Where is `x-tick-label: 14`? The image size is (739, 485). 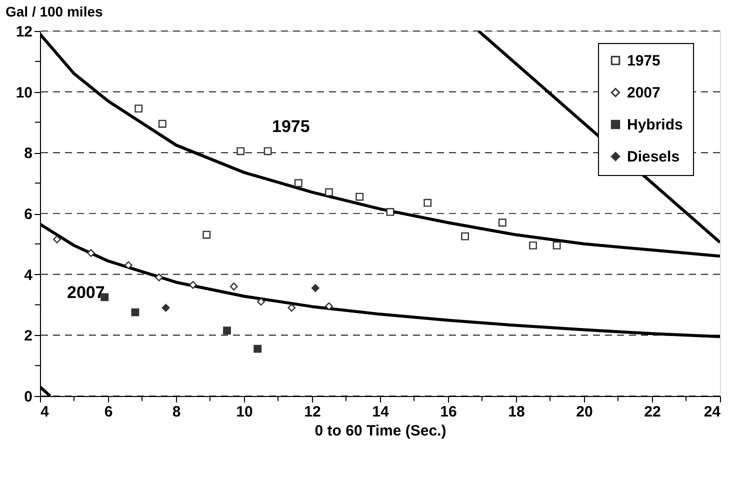 x-tick-label: 14 is located at coordinates (381, 412).